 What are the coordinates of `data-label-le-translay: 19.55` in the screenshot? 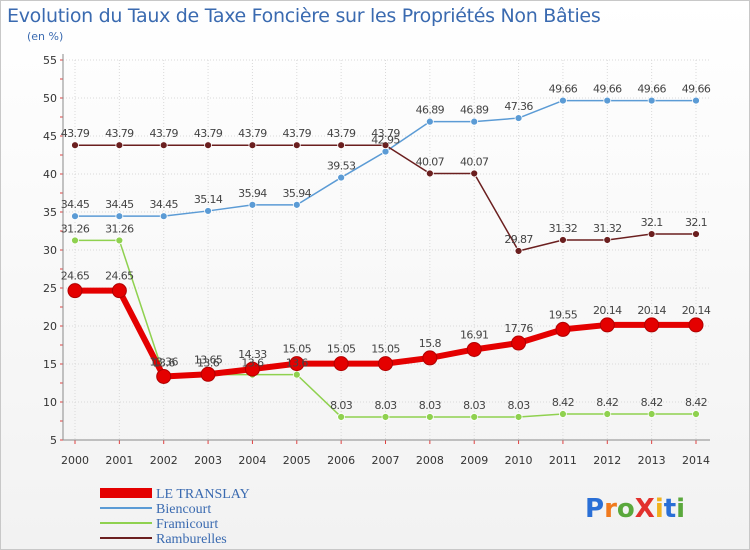 It's located at (563, 314).